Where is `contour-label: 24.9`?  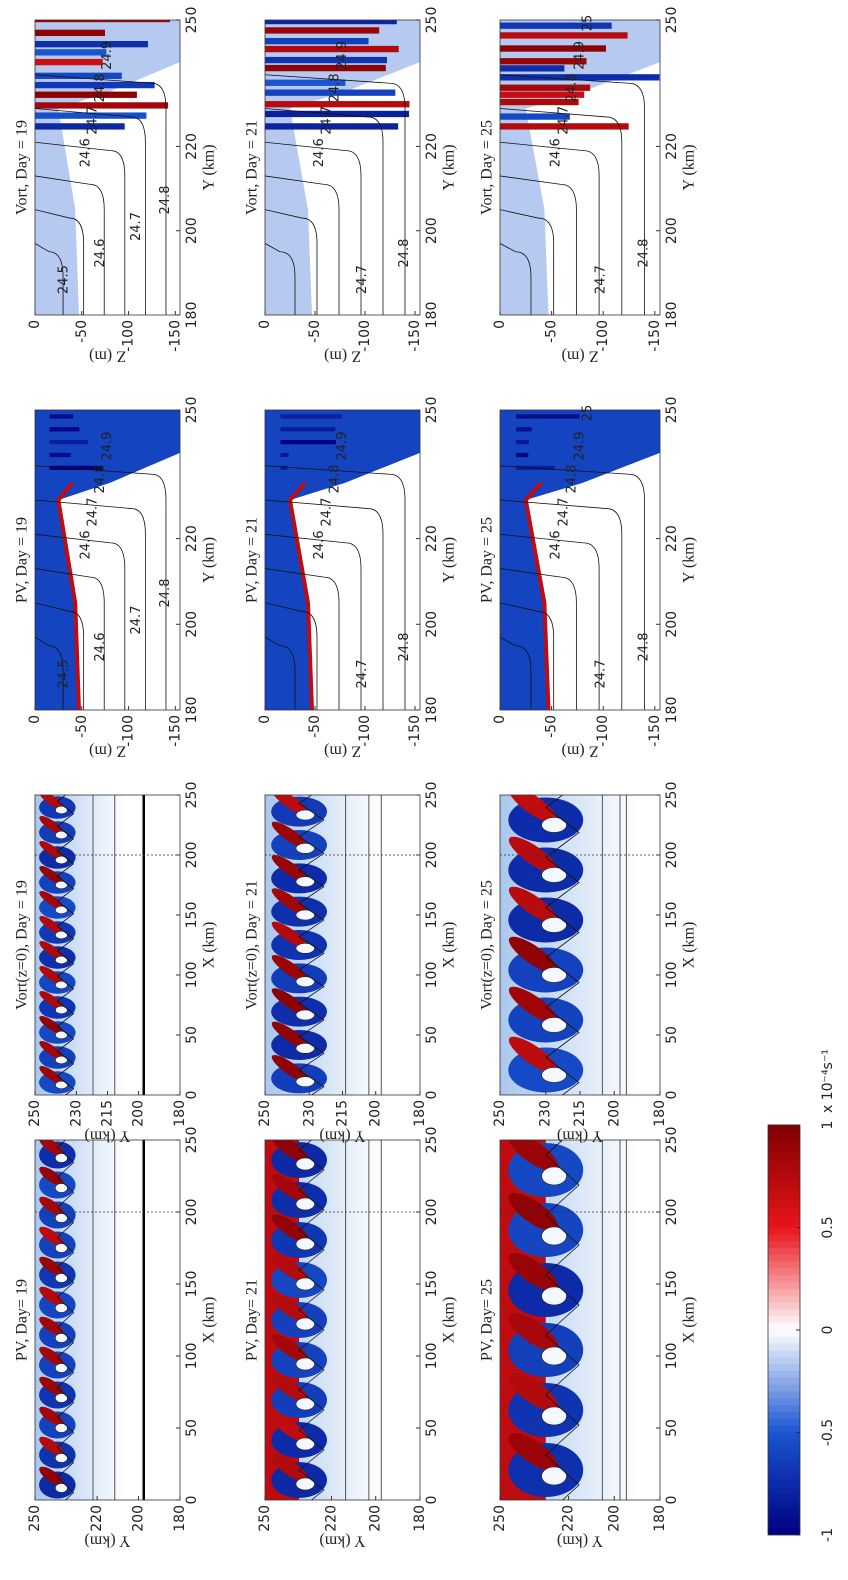 contour-label: 24.9 is located at coordinates (342, 446).